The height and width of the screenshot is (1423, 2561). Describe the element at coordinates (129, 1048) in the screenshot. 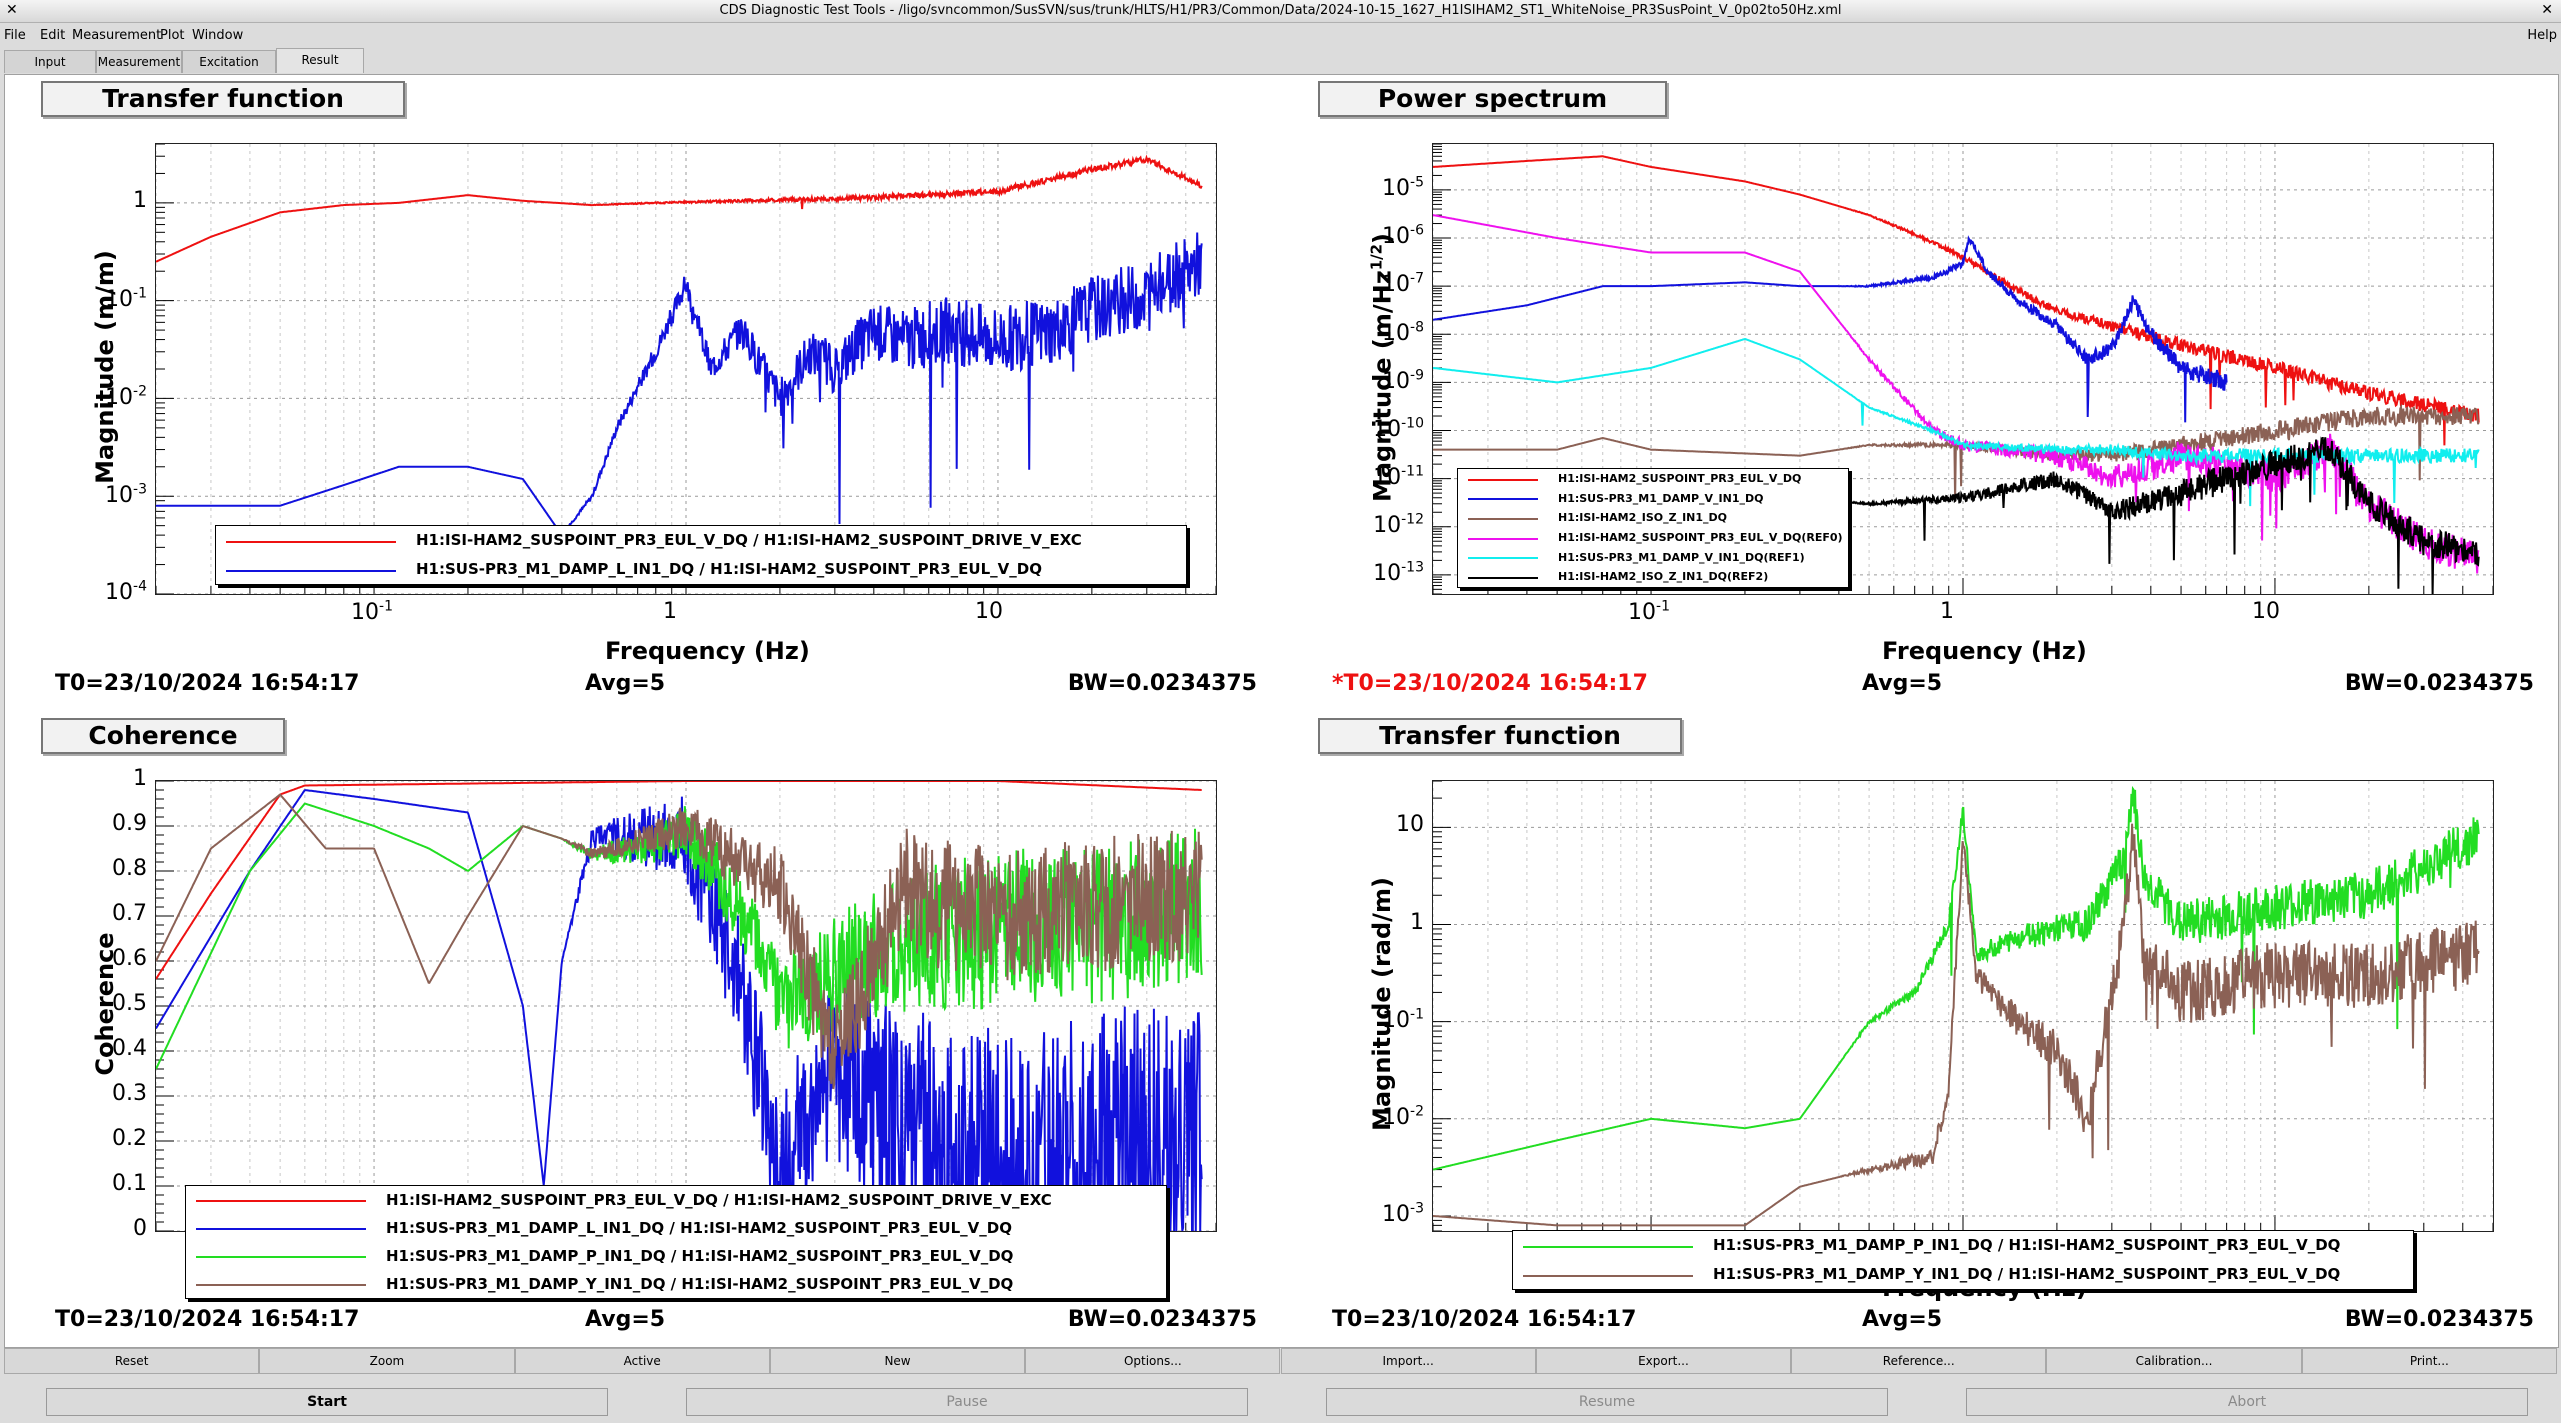

I see `y-tick-label: 0.4` at that location.